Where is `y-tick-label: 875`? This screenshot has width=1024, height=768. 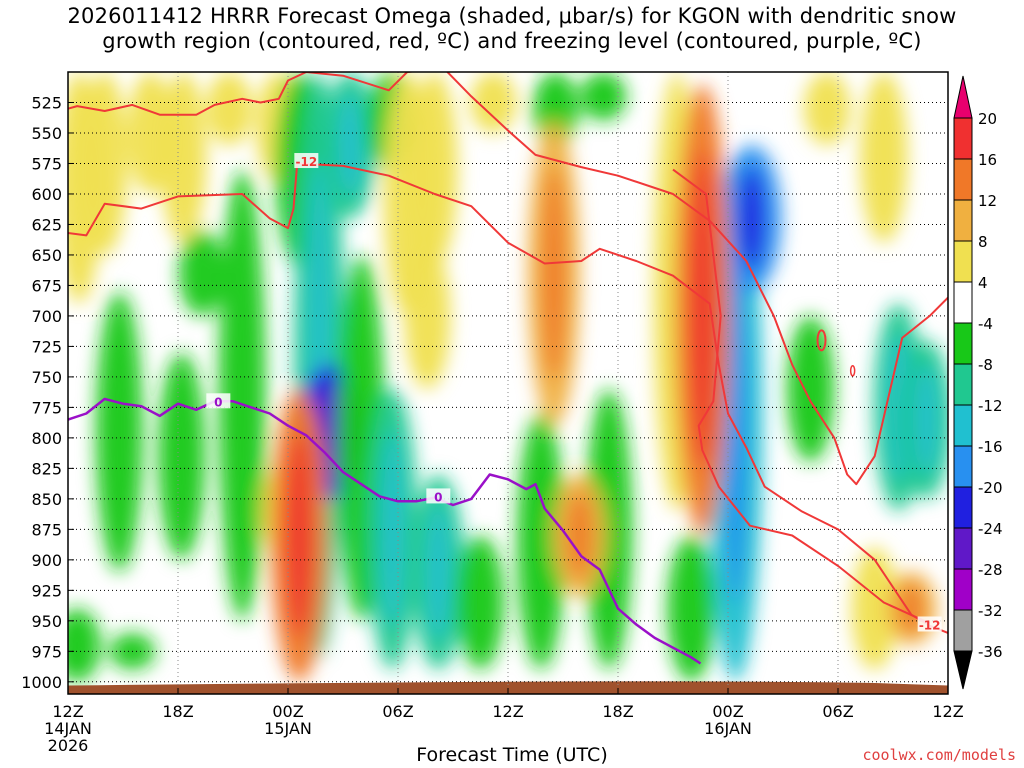
y-tick-label: 875 is located at coordinates (46, 529).